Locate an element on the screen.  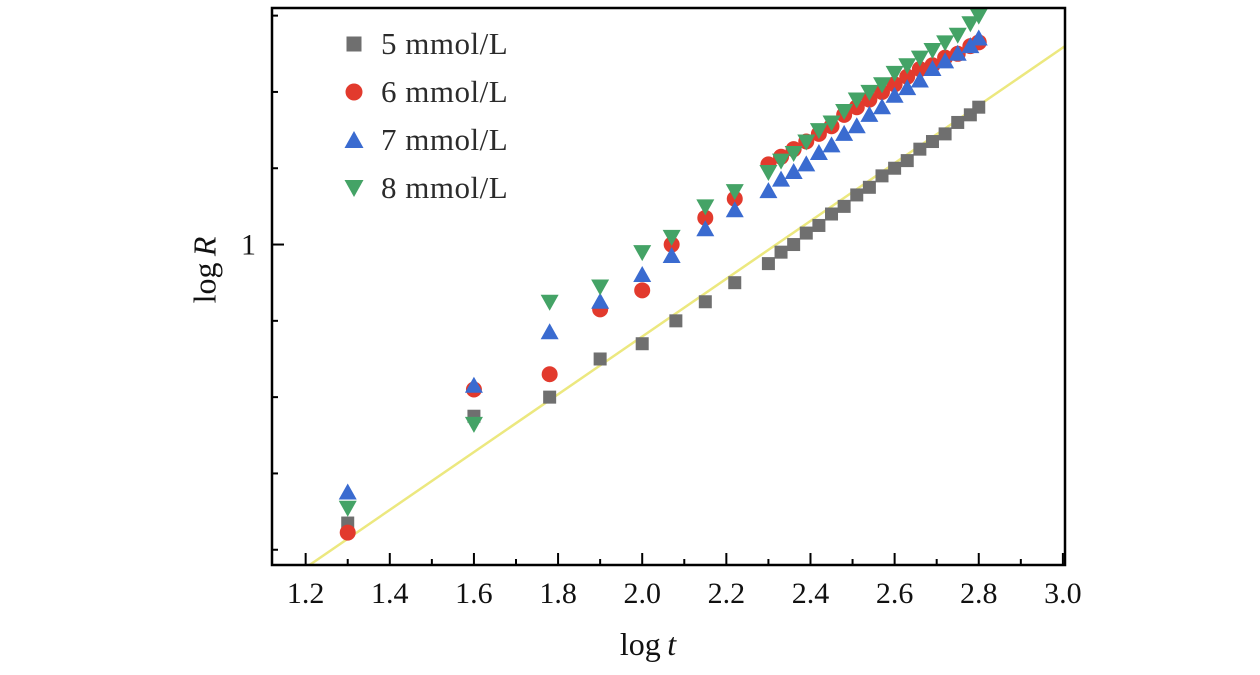
x-axis-label: log t is located at coordinates (648, 644).